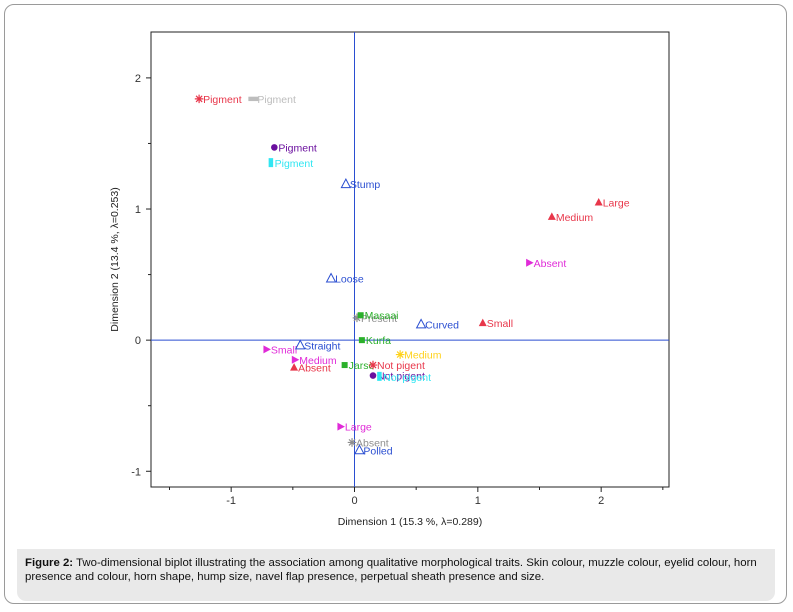 This screenshot has height=612, width=793. Describe the element at coordinates (382, 316) in the screenshot. I see `point-label: Masaai` at that location.